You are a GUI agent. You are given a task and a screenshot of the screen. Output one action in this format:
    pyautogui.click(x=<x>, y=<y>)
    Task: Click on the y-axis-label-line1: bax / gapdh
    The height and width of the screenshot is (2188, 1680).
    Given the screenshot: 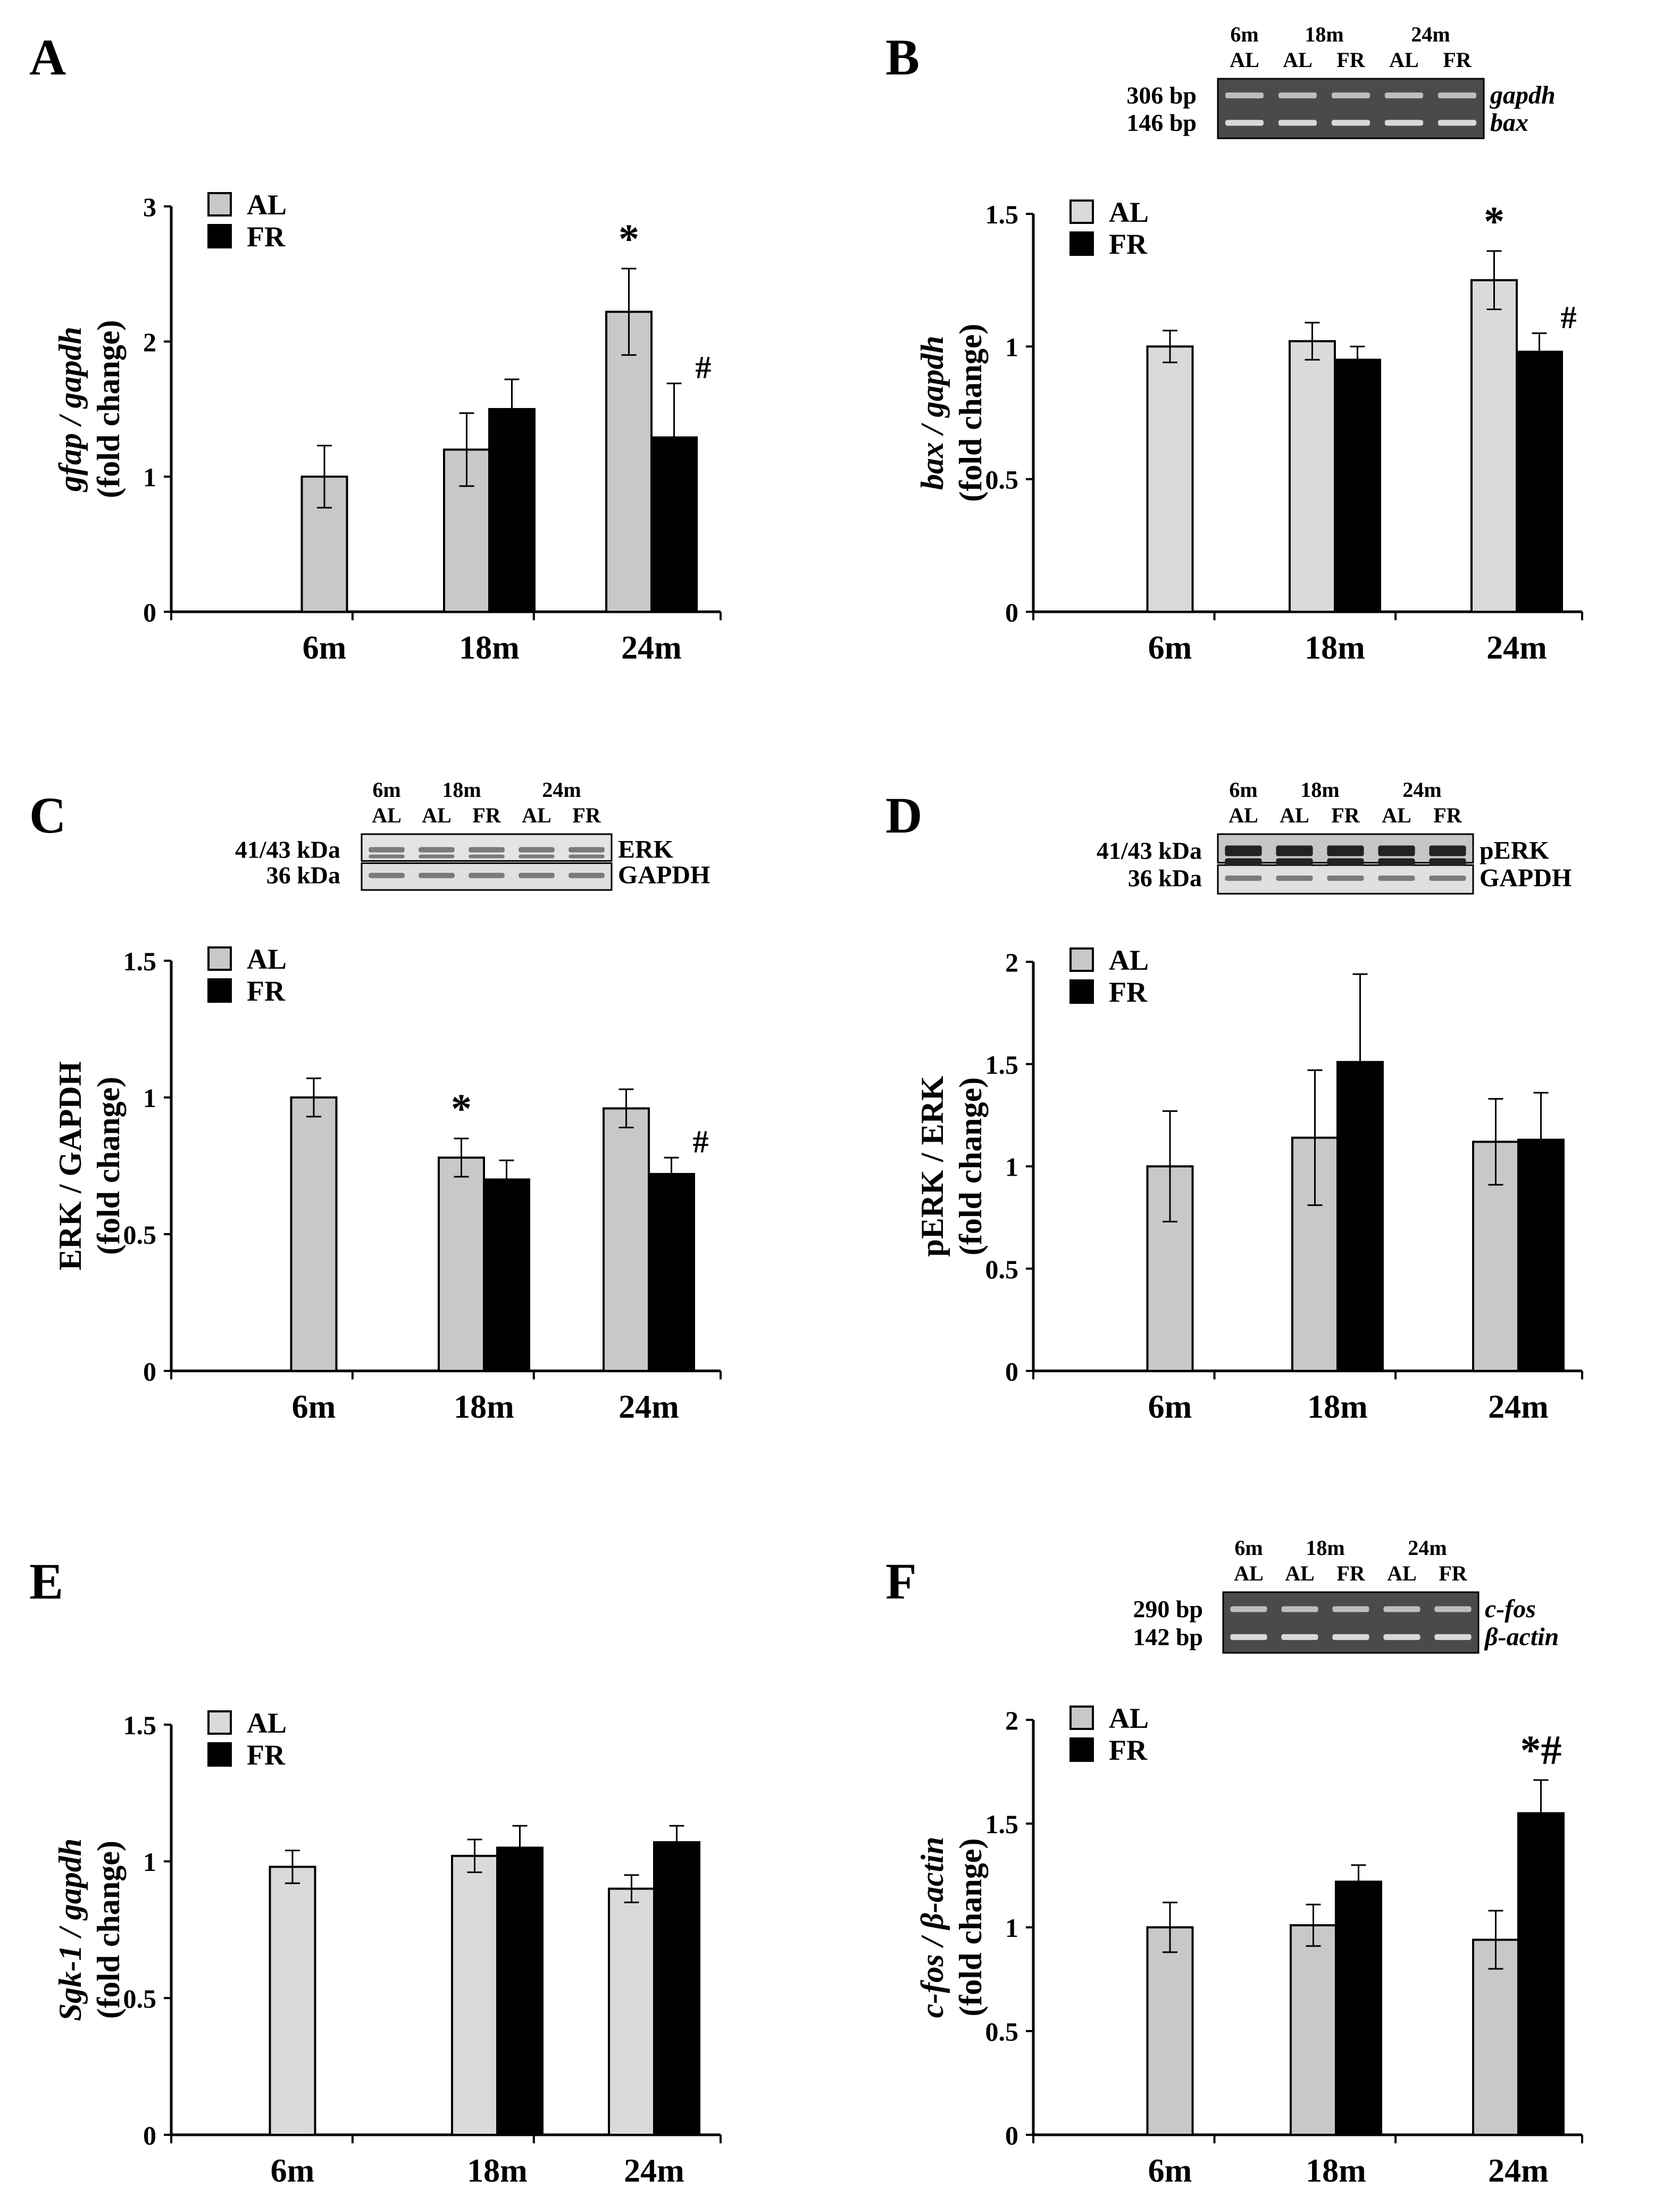 What is the action you would take?
    pyautogui.click(x=933, y=413)
    